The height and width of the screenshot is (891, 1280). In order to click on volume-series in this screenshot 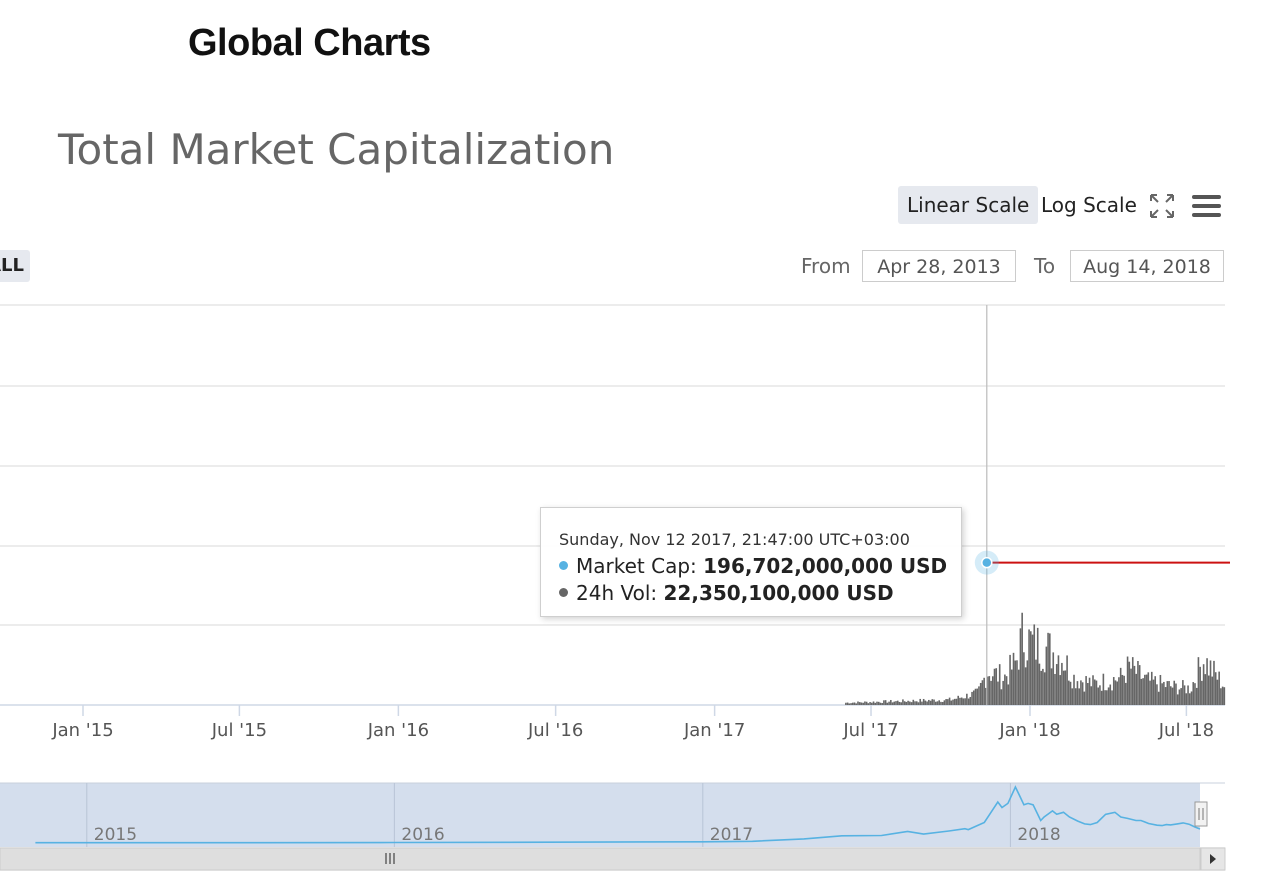, I will do `click(1035, 658)`.